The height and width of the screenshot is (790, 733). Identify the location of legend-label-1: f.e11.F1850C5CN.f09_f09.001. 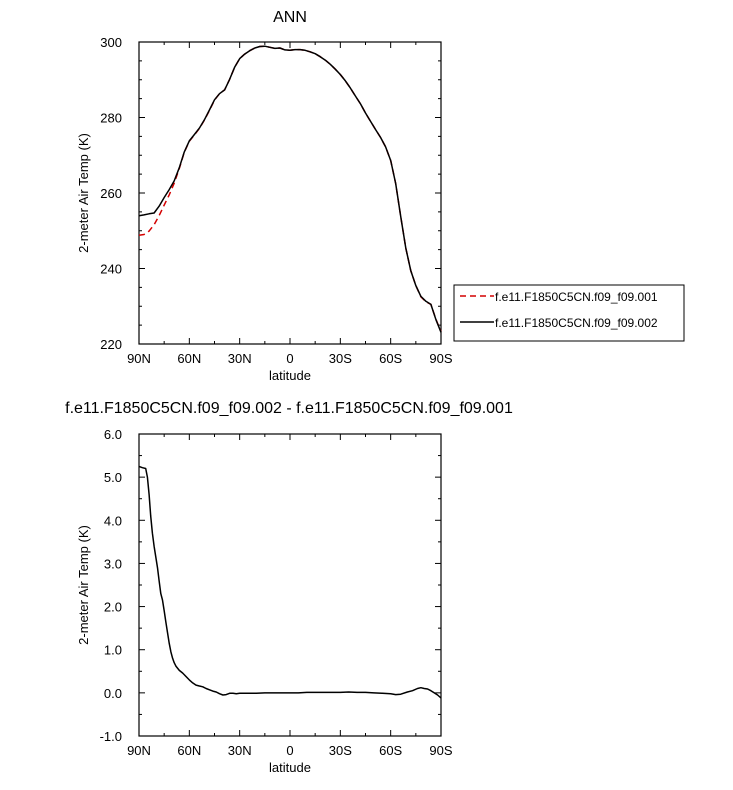
(576, 297).